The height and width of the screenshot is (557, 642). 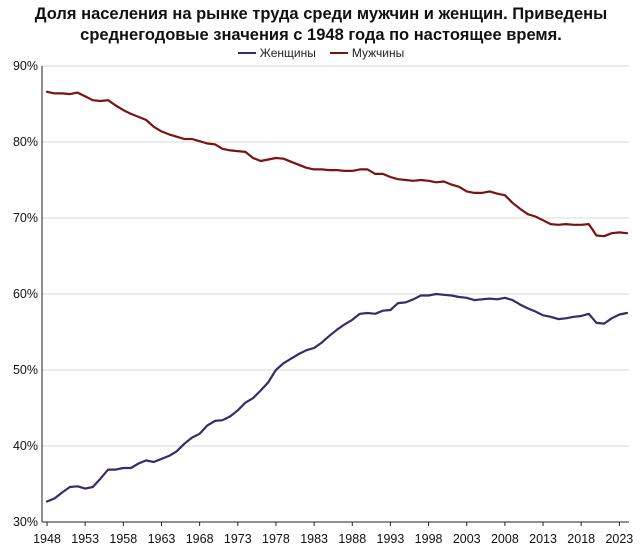 I want to click on legend-label-men: Мужчины, so click(x=378, y=53).